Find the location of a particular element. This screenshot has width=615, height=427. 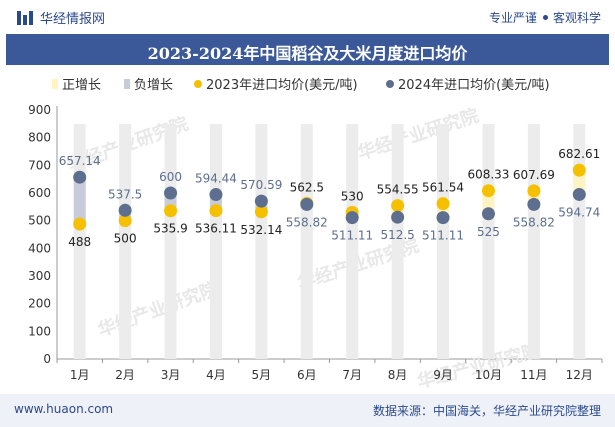

title-bar: 2023-2024年中国稻谷及大米月度进口均价 is located at coordinates (307, 49).